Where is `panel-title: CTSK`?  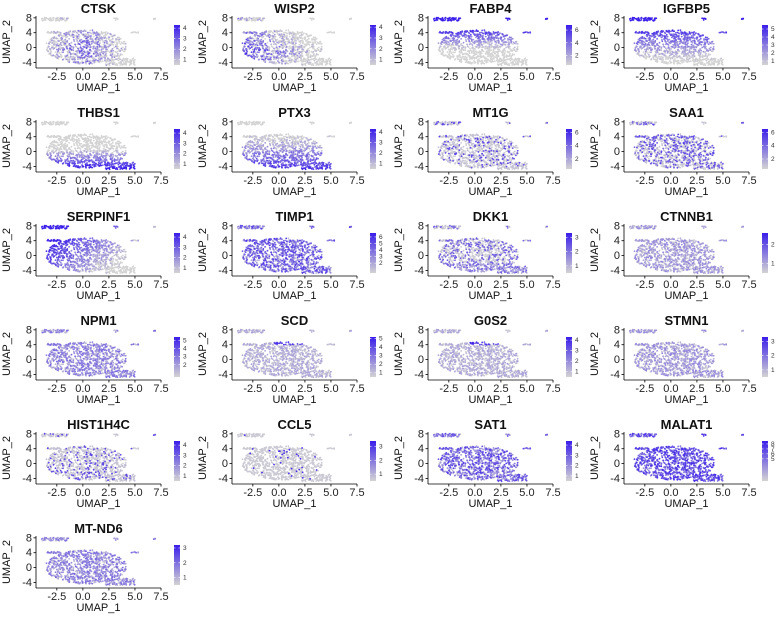 panel-title: CTSK is located at coordinates (99, 8).